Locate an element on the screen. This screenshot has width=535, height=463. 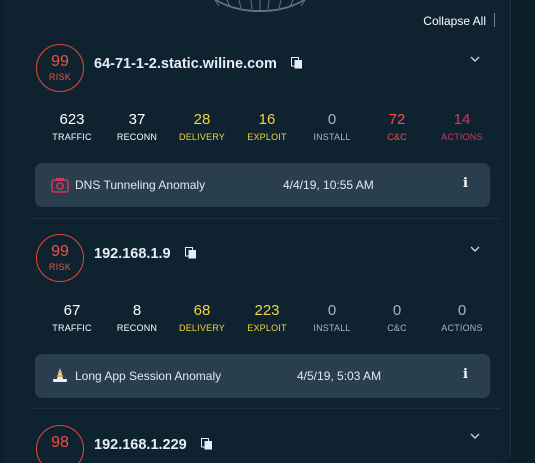
alert-timestamp: 4/4/19, 10:55 AM is located at coordinates (328, 185).